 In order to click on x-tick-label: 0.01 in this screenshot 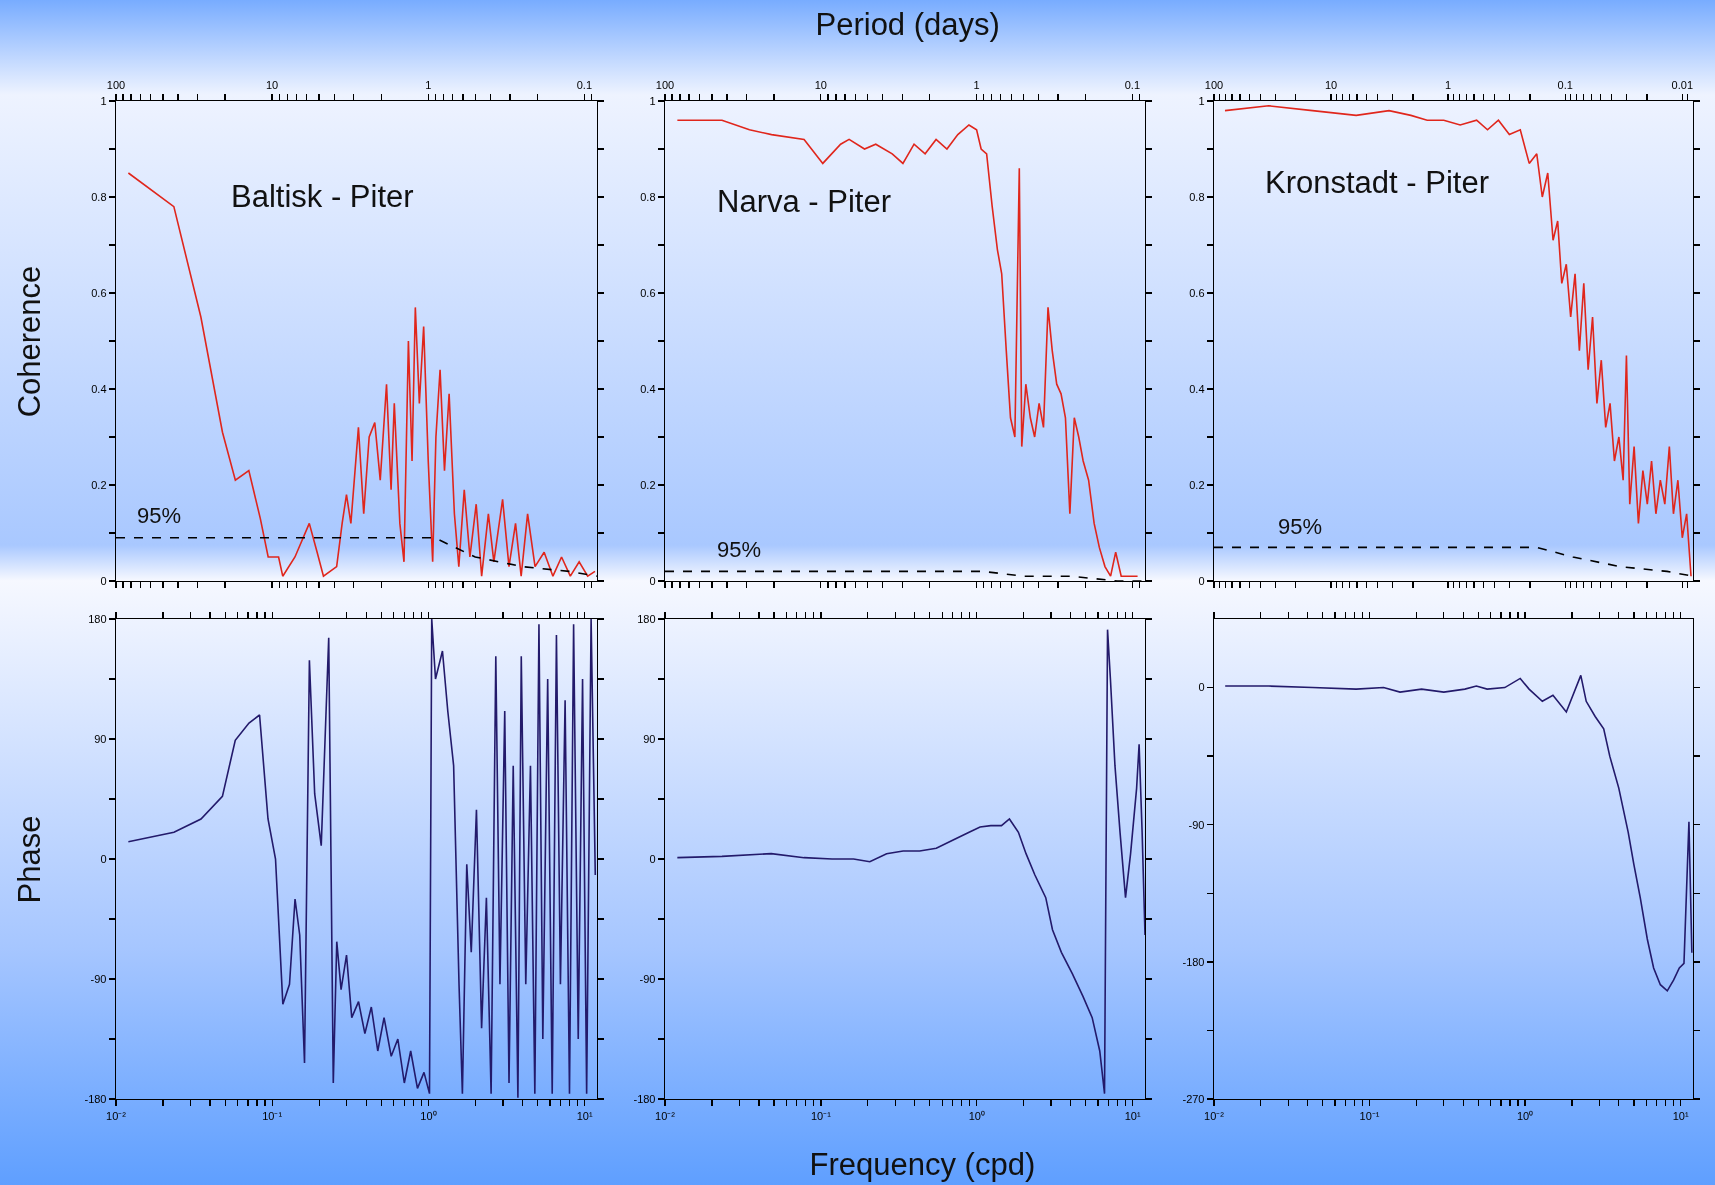, I will do `click(1682, 85)`.